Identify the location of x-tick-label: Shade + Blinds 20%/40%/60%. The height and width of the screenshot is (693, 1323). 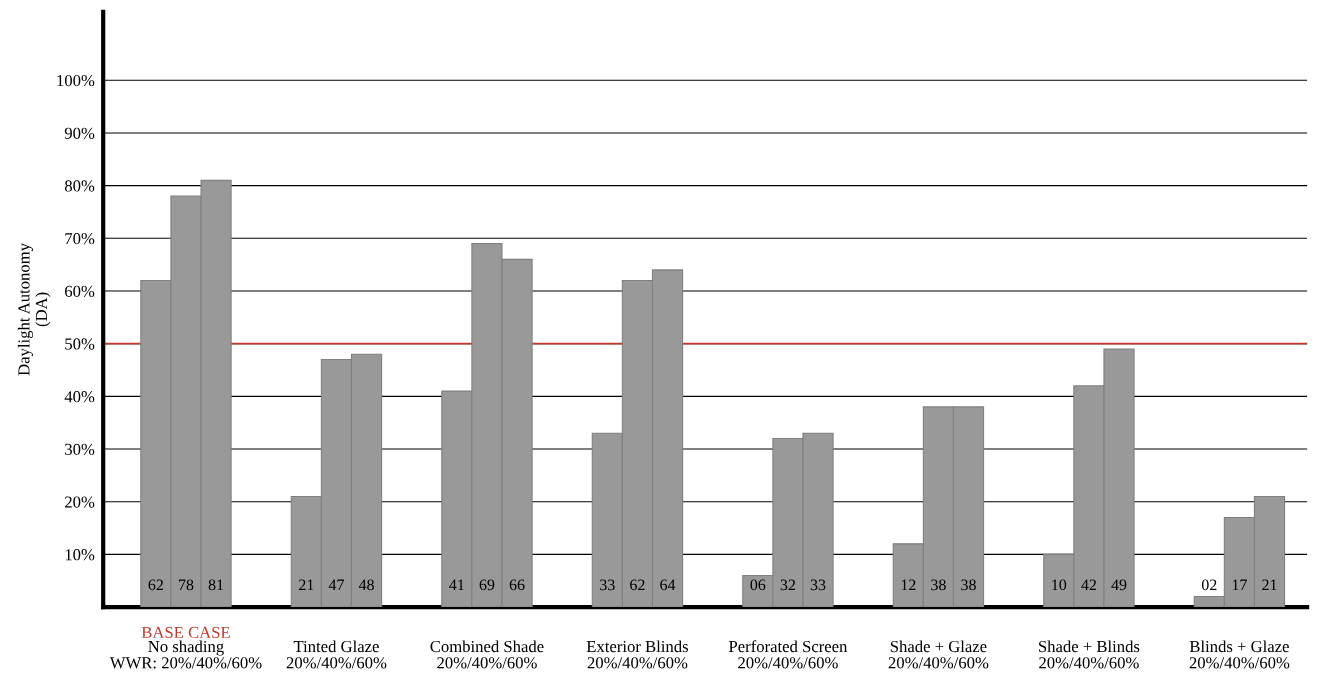
(1089, 654).